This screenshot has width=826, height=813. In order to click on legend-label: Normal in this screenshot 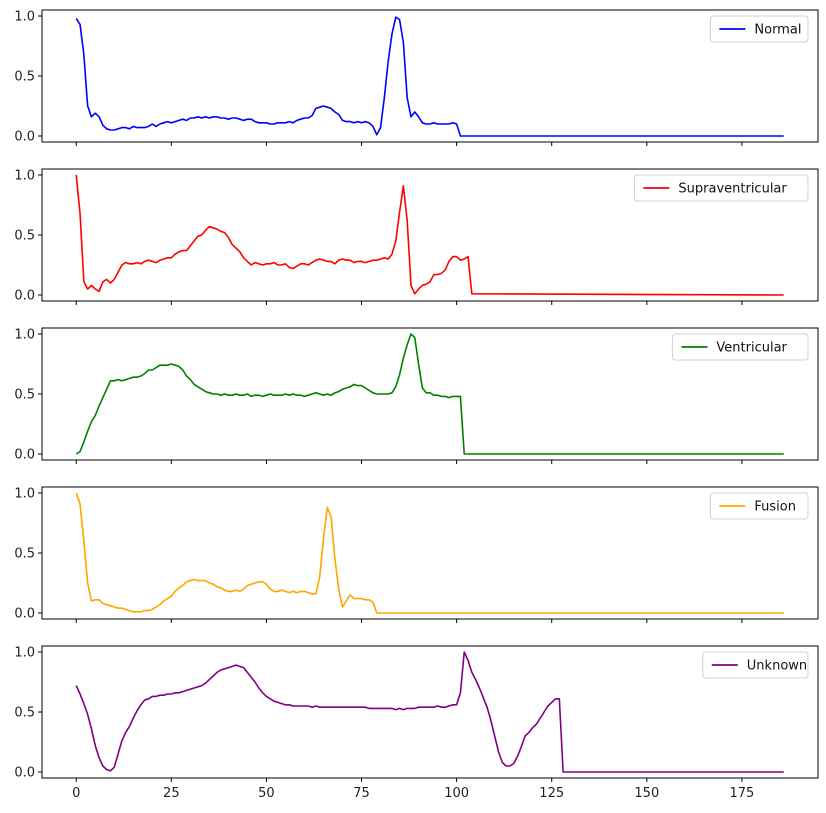, I will do `click(777, 30)`.